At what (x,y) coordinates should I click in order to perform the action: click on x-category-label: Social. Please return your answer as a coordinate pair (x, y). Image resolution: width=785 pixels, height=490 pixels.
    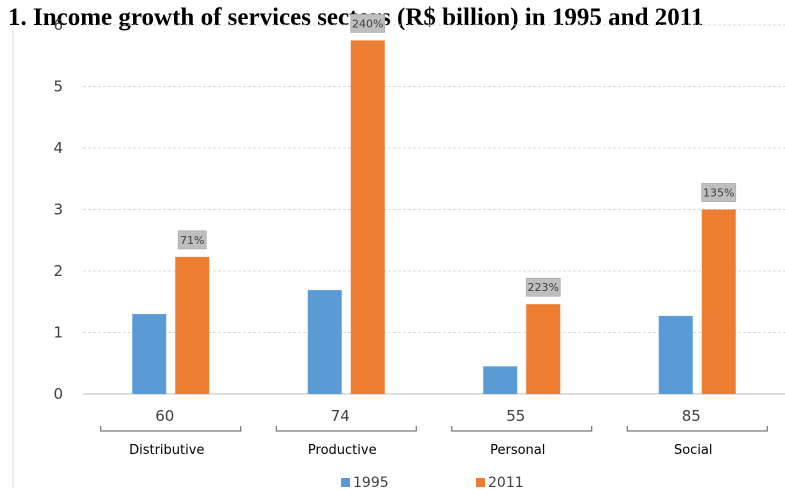
    Looking at the image, I should click on (693, 450).